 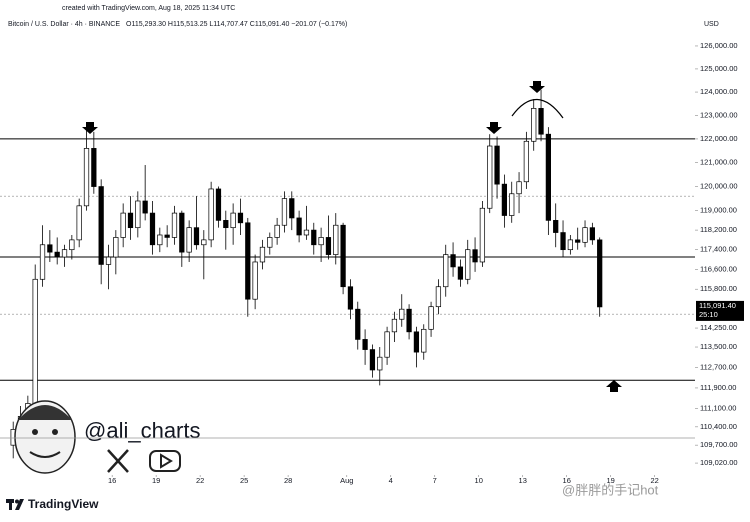 I want to click on y-tick-label: 111,100.00, so click(x=718, y=408).